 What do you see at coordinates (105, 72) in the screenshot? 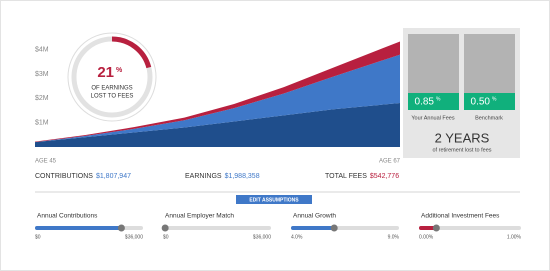
I see `donut-value: 21` at bounding box center [105, 72].